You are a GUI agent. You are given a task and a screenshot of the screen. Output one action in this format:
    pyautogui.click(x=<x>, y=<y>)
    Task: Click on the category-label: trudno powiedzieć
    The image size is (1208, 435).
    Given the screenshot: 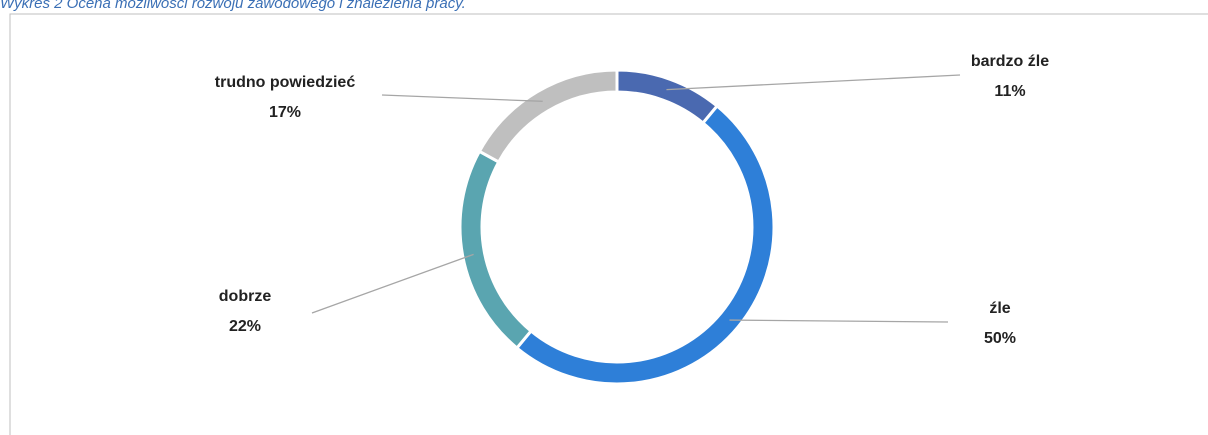 What is the action you would take?
    pyautogui.click(x=285, y=82)
    